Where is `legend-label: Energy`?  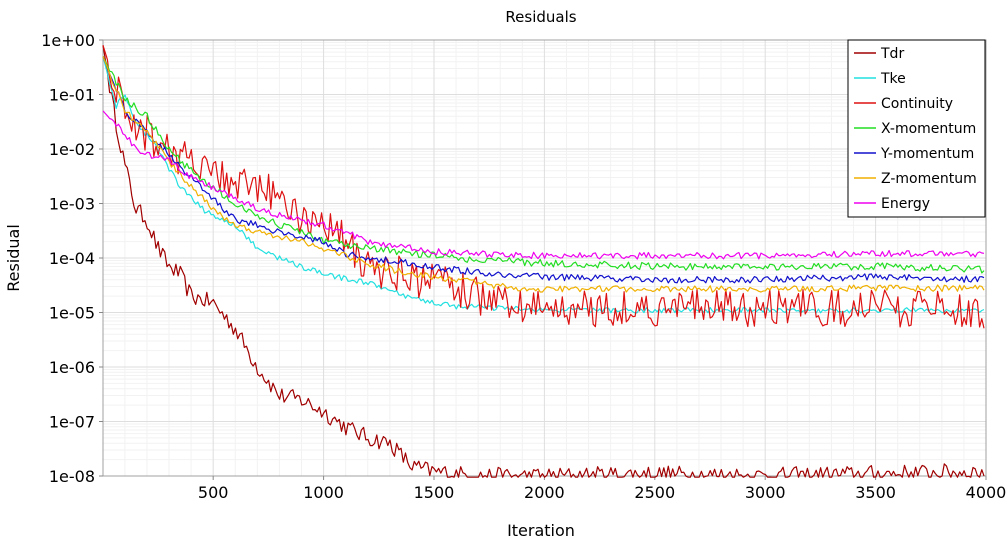 legend-label: Energy is located at coordinates (905, 204).